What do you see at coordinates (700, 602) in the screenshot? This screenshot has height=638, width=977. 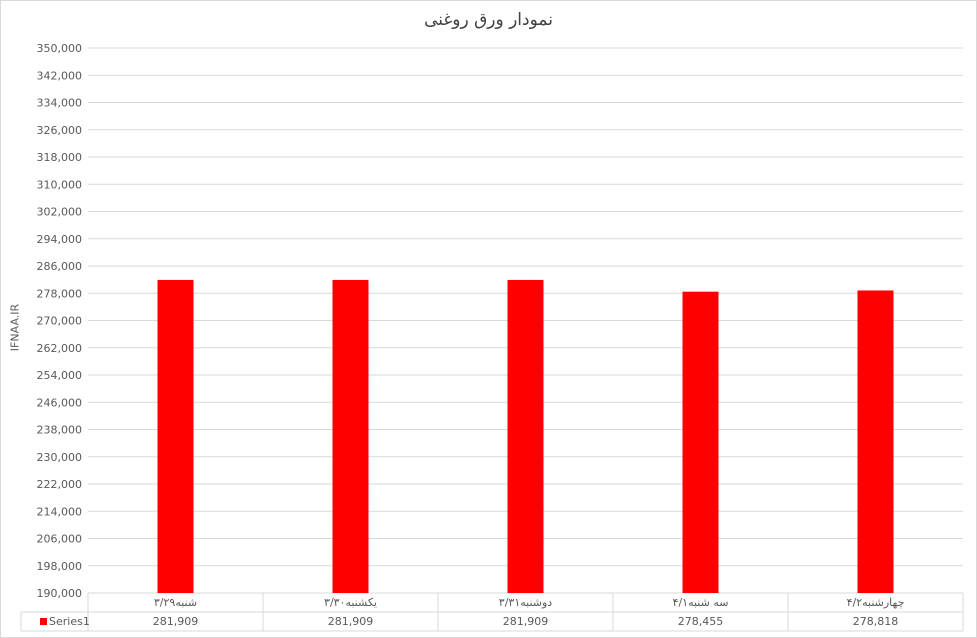 I see `x-category-label: سه شنبه۴/۱` at bounding box center [700, 602].